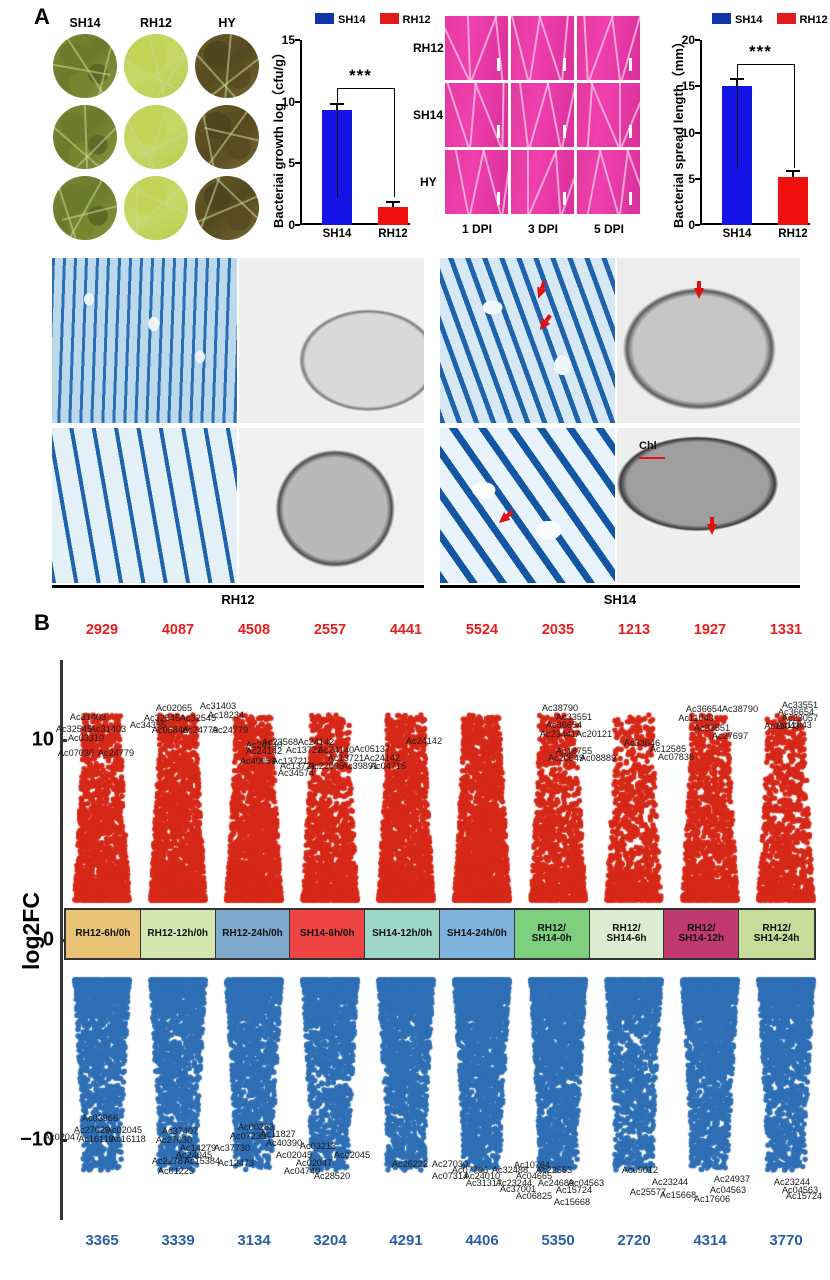 This screenshot has height=1280, width=830. I want to click on y-tick-label: 20, so click(688, 40).